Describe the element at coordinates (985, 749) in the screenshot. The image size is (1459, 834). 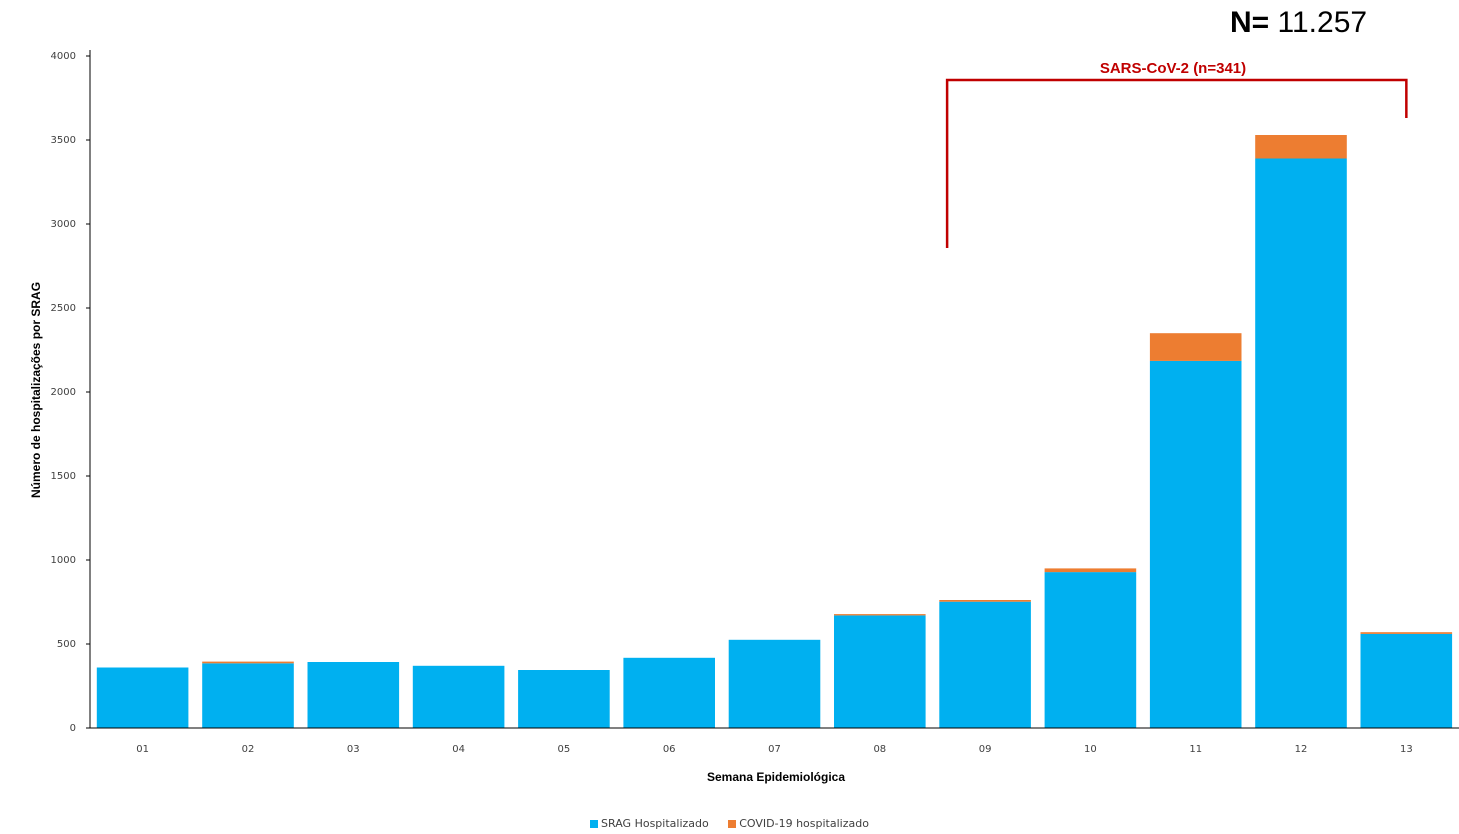
I see `x-tick-label-09: 09` at that location.